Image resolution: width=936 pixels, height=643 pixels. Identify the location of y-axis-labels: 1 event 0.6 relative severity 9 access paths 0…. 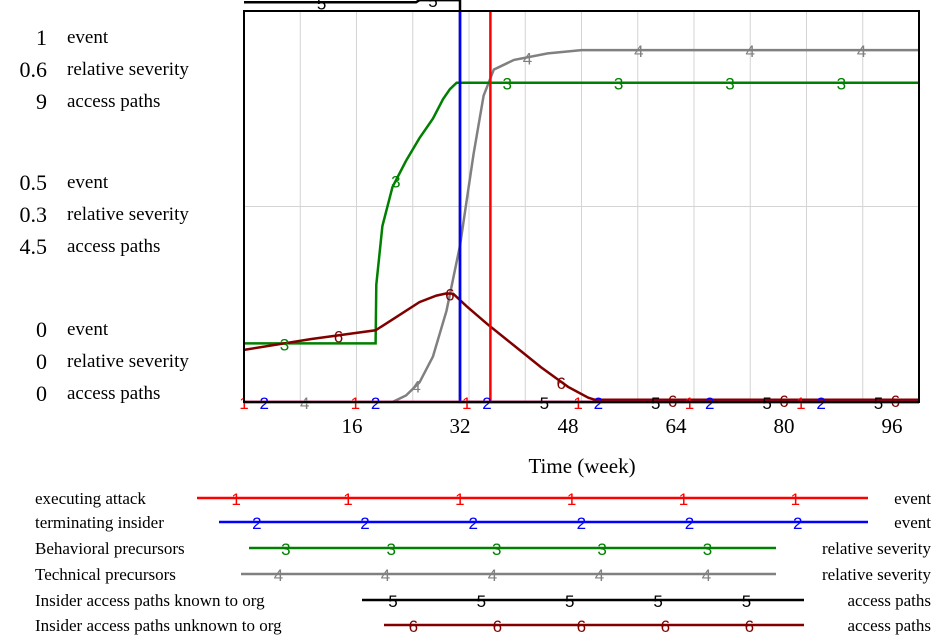
(105, 215).